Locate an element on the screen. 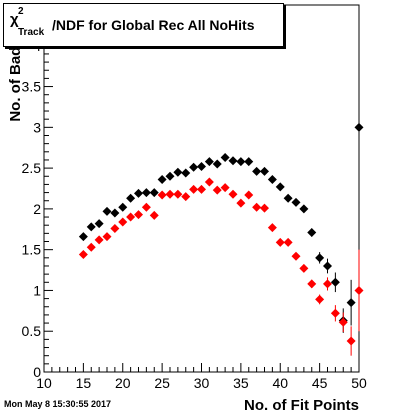  y-tick-label: 2.5 is located at coordinates (32, 168).